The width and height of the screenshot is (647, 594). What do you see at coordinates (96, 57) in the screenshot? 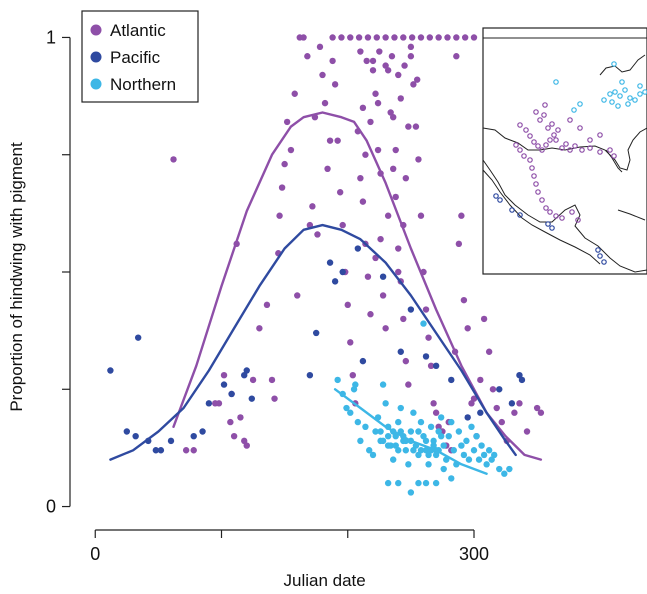
I see `legend-marker-pacific` at bounding box center [96, 57].